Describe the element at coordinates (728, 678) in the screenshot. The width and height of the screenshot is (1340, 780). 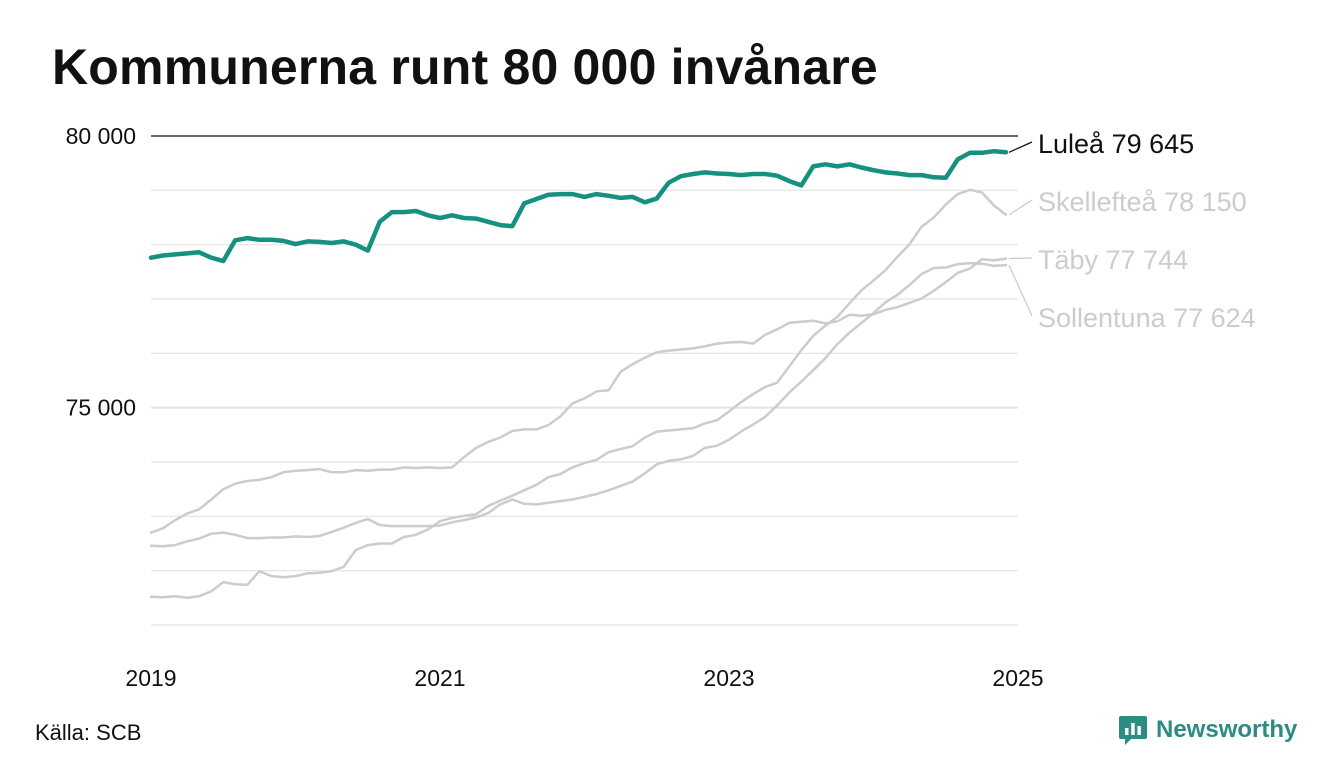
I see `x-tick-label: 2023` at that location.